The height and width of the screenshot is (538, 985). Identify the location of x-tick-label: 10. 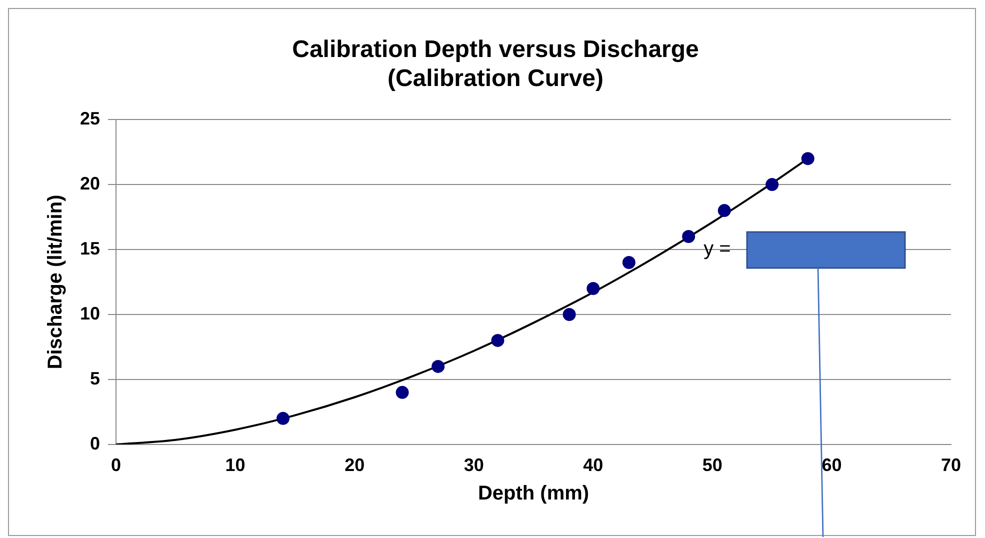
(235, 465).